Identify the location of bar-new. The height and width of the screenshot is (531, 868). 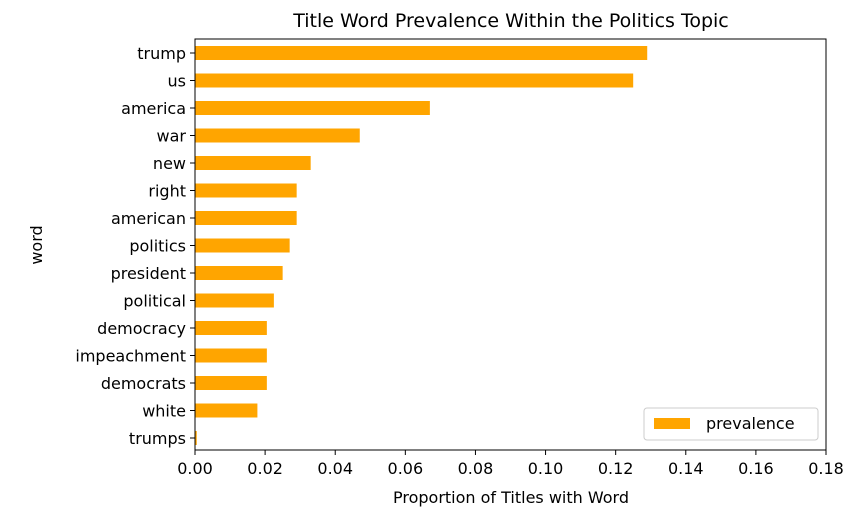
(253, 163).